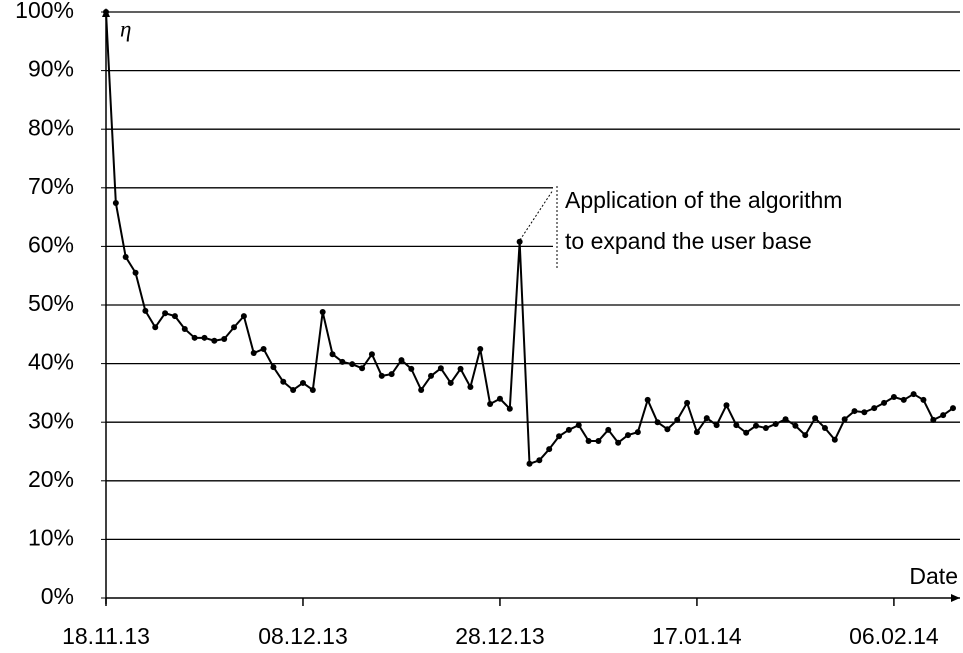 The height and width of the screenshot is (653, 963). What do you see at coordinates (955, 598) in the screenshot?
I see `x-axis-arrow` at bounding box center [955, 598].